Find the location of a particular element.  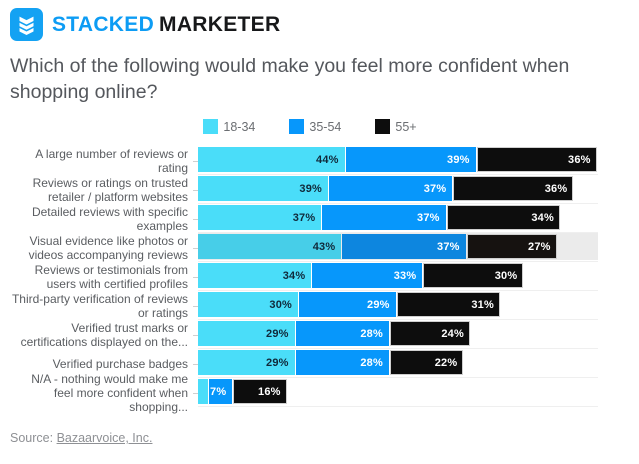

stacked-marketer-logo is located at coordinates (26, 24).